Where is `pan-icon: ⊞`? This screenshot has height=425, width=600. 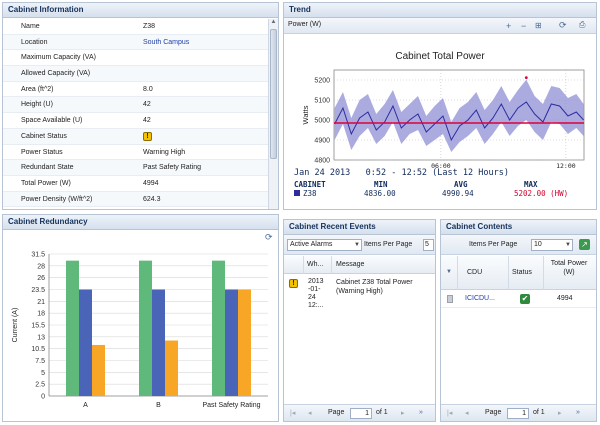 pan-icon: ⊞ is located at coordinates (538, 25).